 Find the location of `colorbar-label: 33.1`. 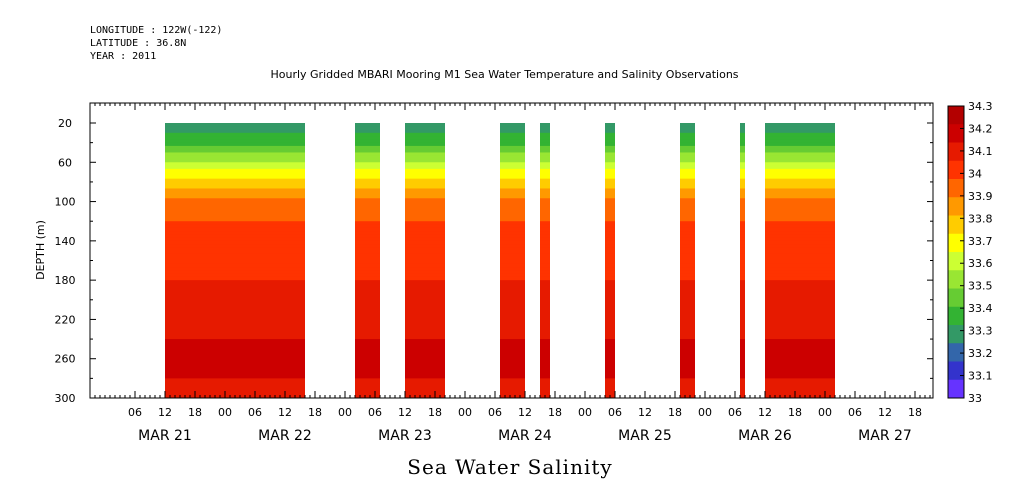

colorbar-label: 33.1 is located at coordinates (980, 376).